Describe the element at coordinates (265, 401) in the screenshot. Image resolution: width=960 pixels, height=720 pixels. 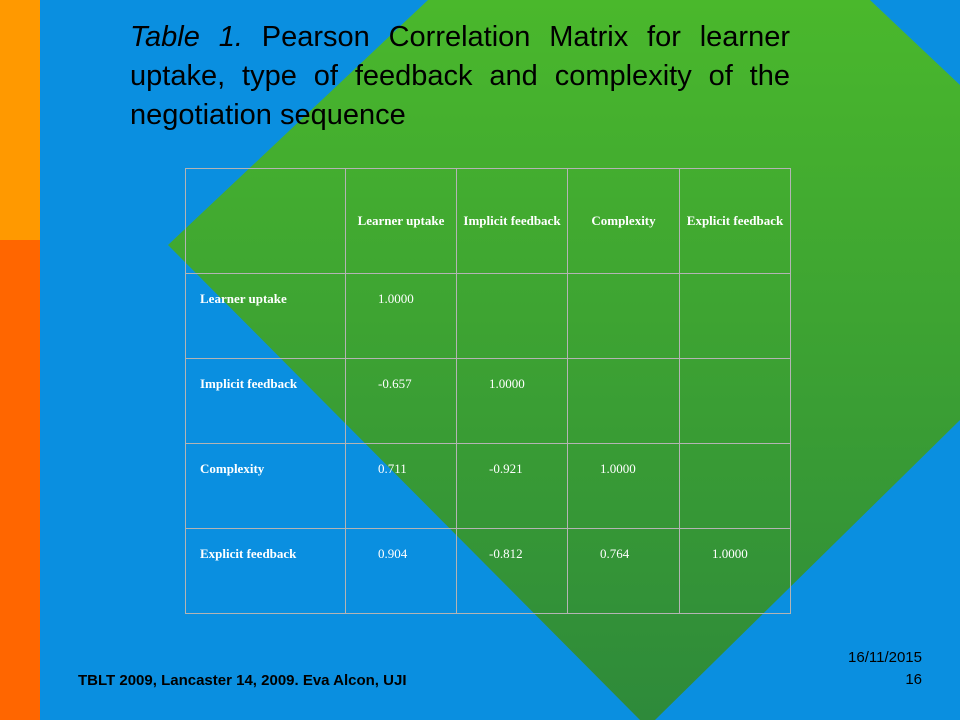
I see `row-label-implicit-feedback: Implicit feedback` at that location.